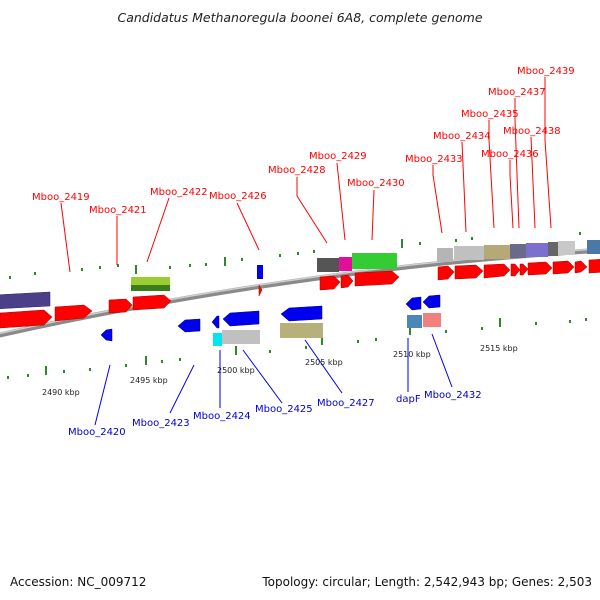 Image resolution: width=600 pixels, height=600 pixels. What do you see at coordinates (432, 320) in the screenshot?
I see `feature-mboo-2432-box` at bounding box center [432, 320].